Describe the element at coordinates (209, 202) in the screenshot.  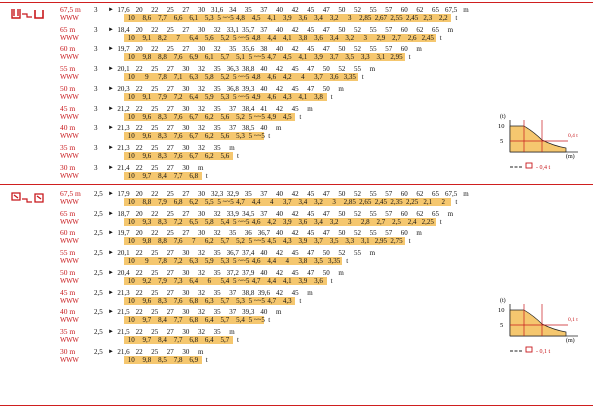
I see `capacity-cell: 5,5` at that location.